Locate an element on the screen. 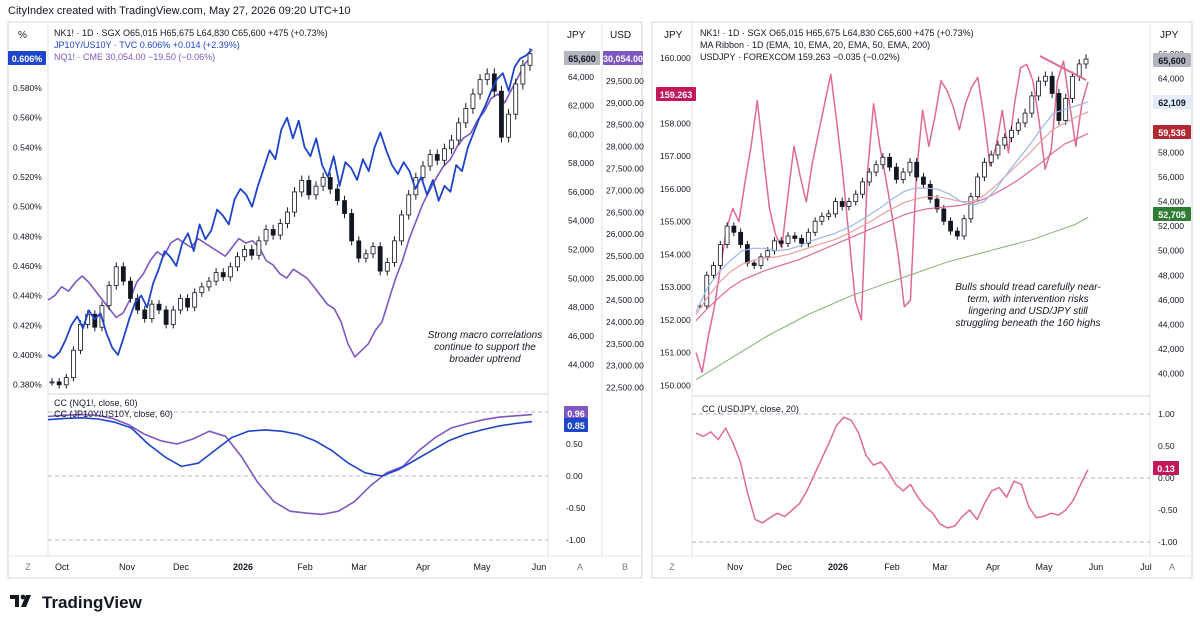  right-x-tick: Mar is located at coordinates (940, 567).